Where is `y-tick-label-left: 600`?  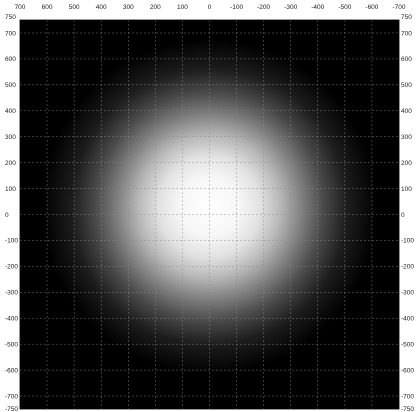 y-tick-label-left: 600 is located at coordinates (10, 59).